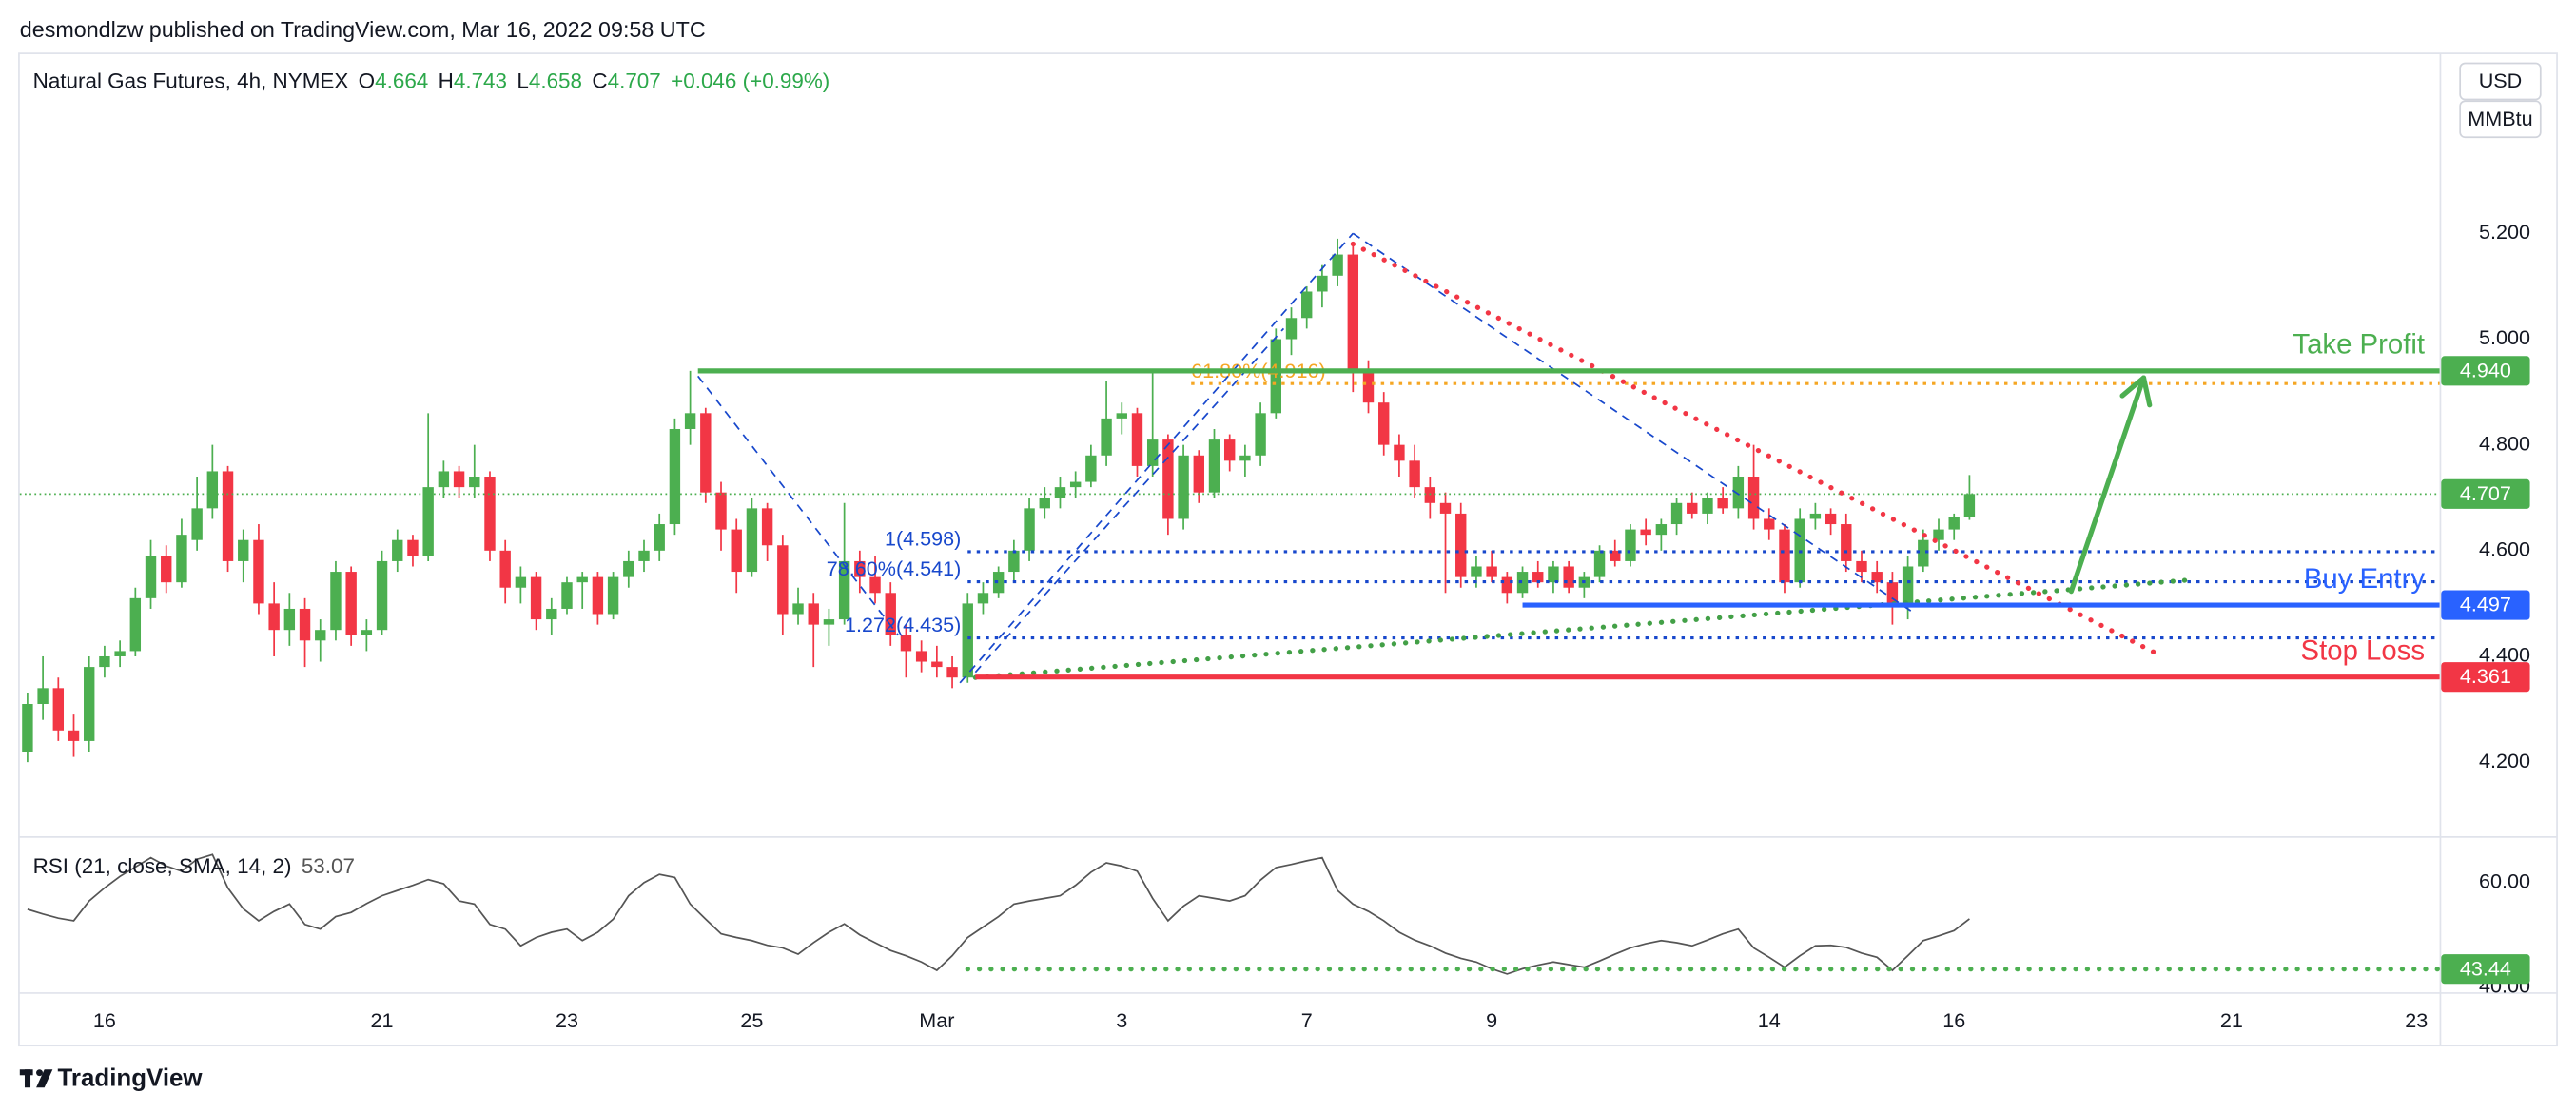 This screenshot has height=1113, width=2576. Describe the element at coordinates (383, 1020) in the screenshot. I see `x-tick-label: 21` at that location.